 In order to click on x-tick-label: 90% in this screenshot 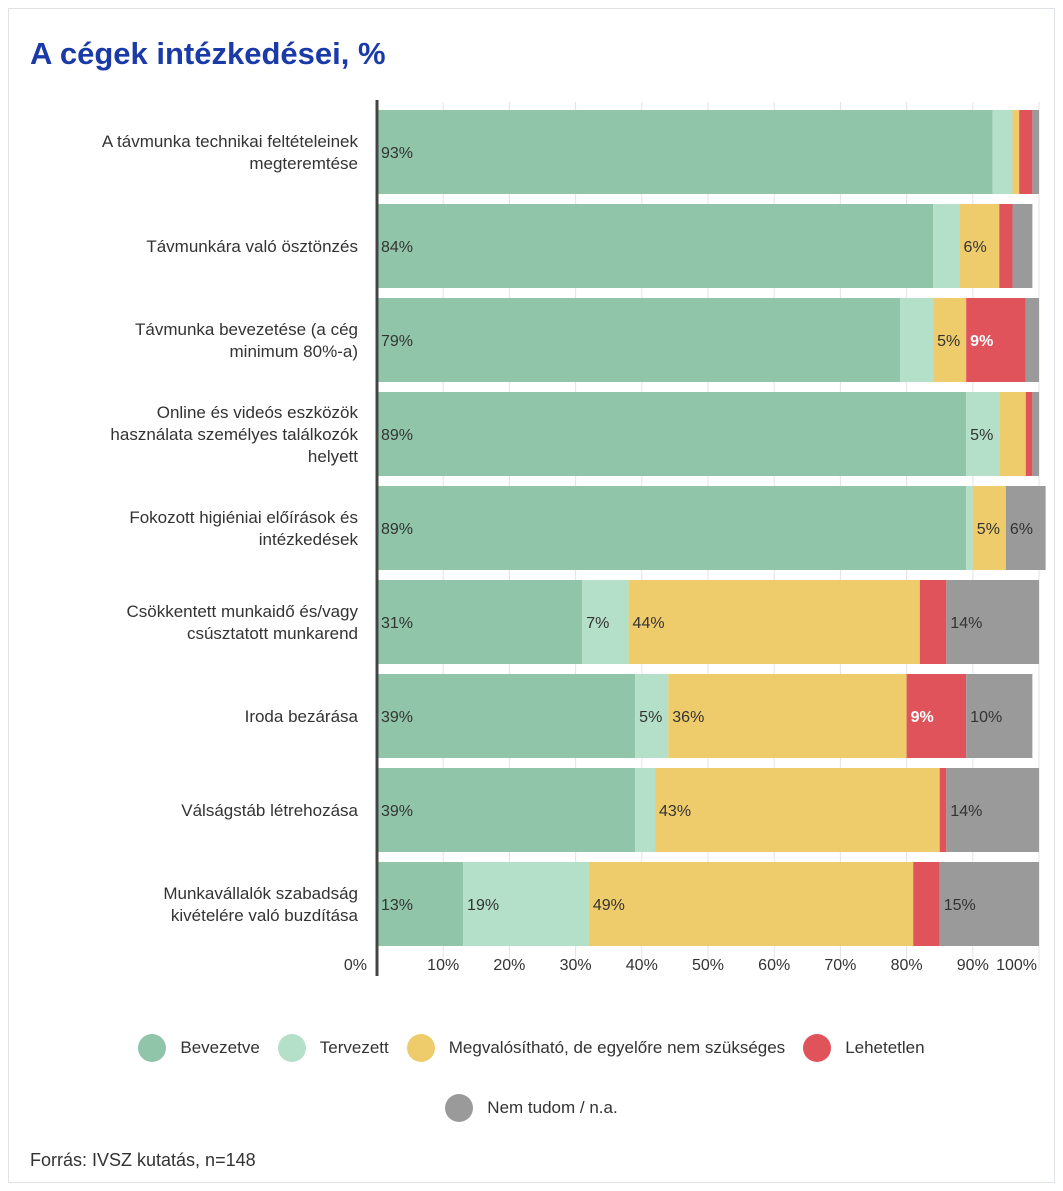, I will do `click(973, 965)`.